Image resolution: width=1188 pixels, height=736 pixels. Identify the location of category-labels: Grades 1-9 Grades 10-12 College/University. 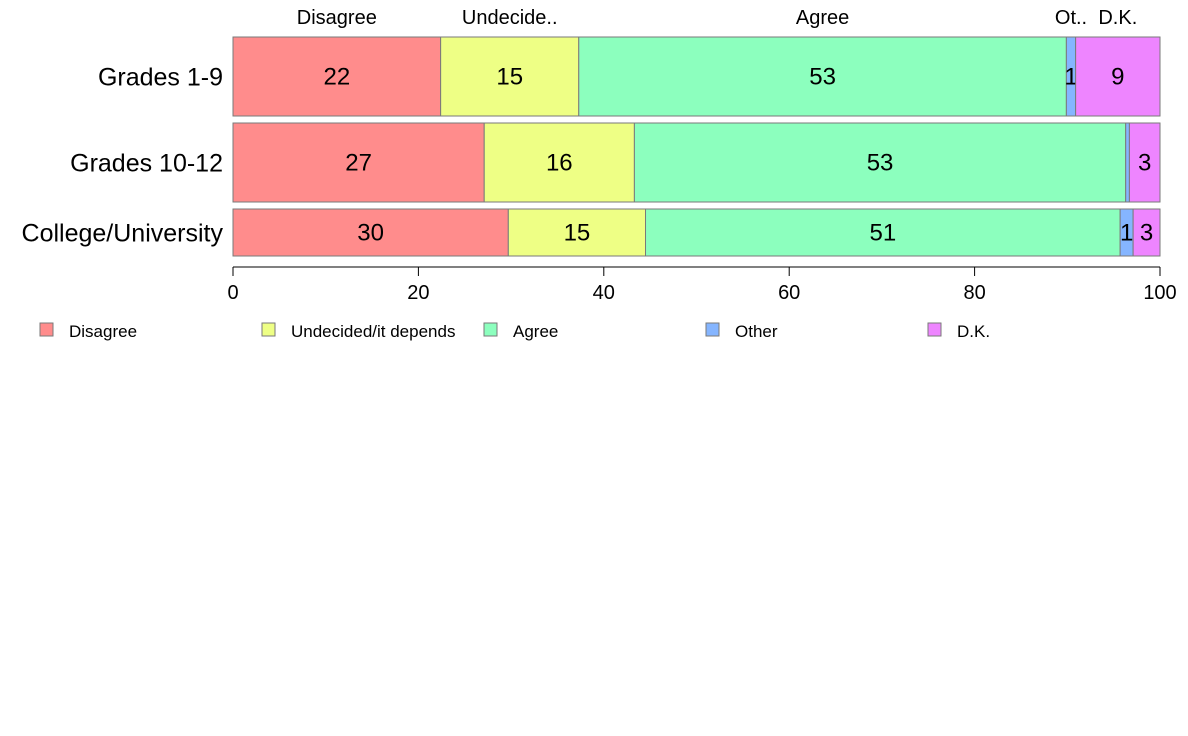
(123, 156).